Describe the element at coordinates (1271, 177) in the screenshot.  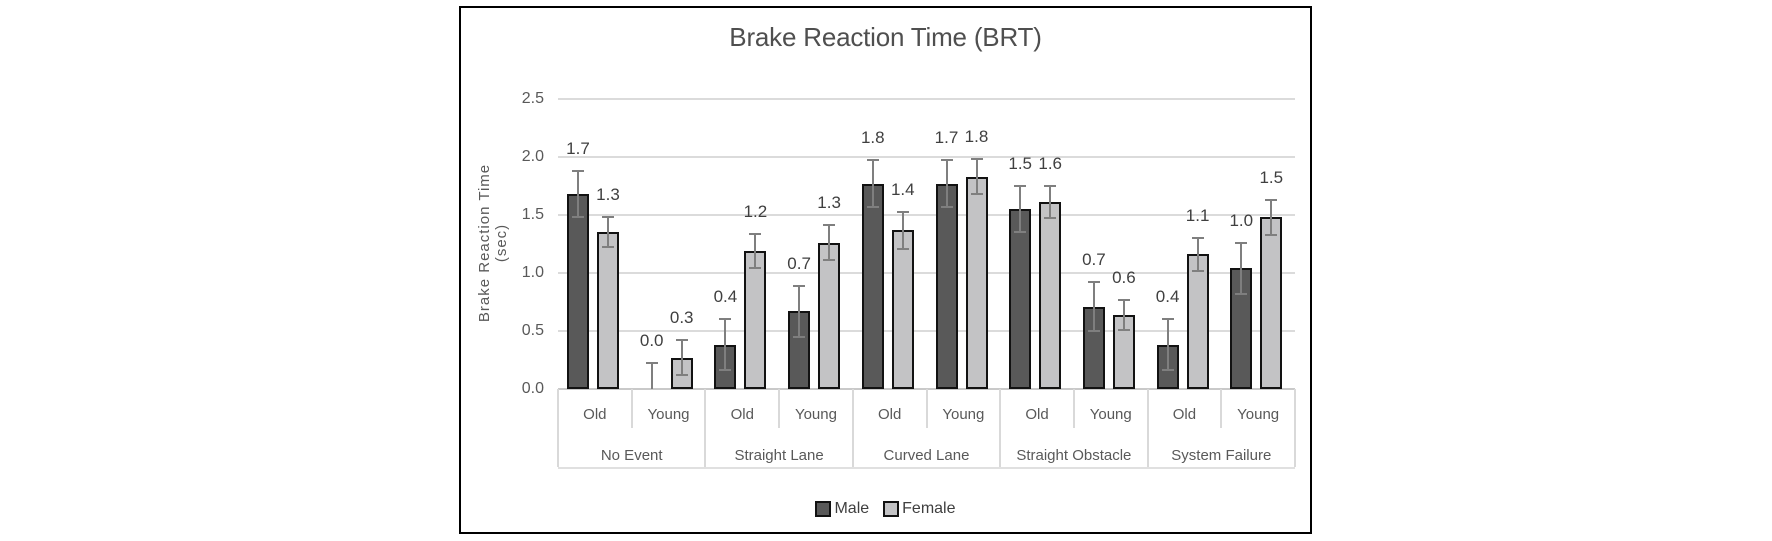
I see `bar-value-label: 1.5` at that location.